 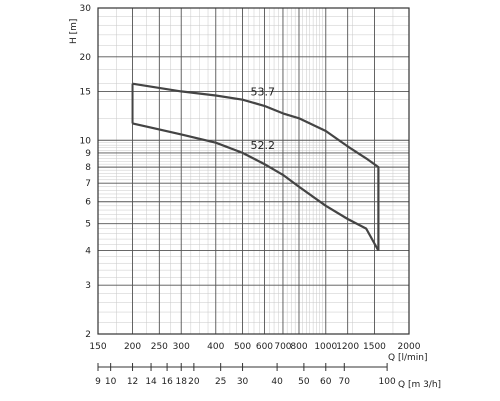 I want to click on x-tick-label: 700, so click(x=282, y=347).